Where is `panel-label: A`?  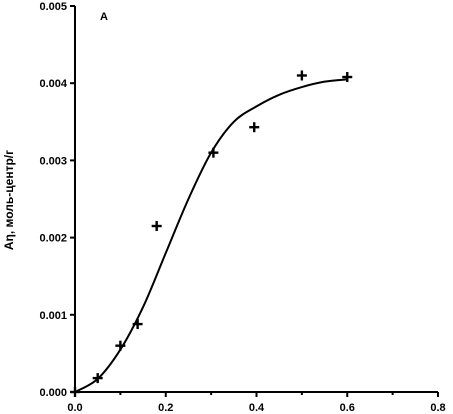
panel-label: A is located at coordinates (104, 17).